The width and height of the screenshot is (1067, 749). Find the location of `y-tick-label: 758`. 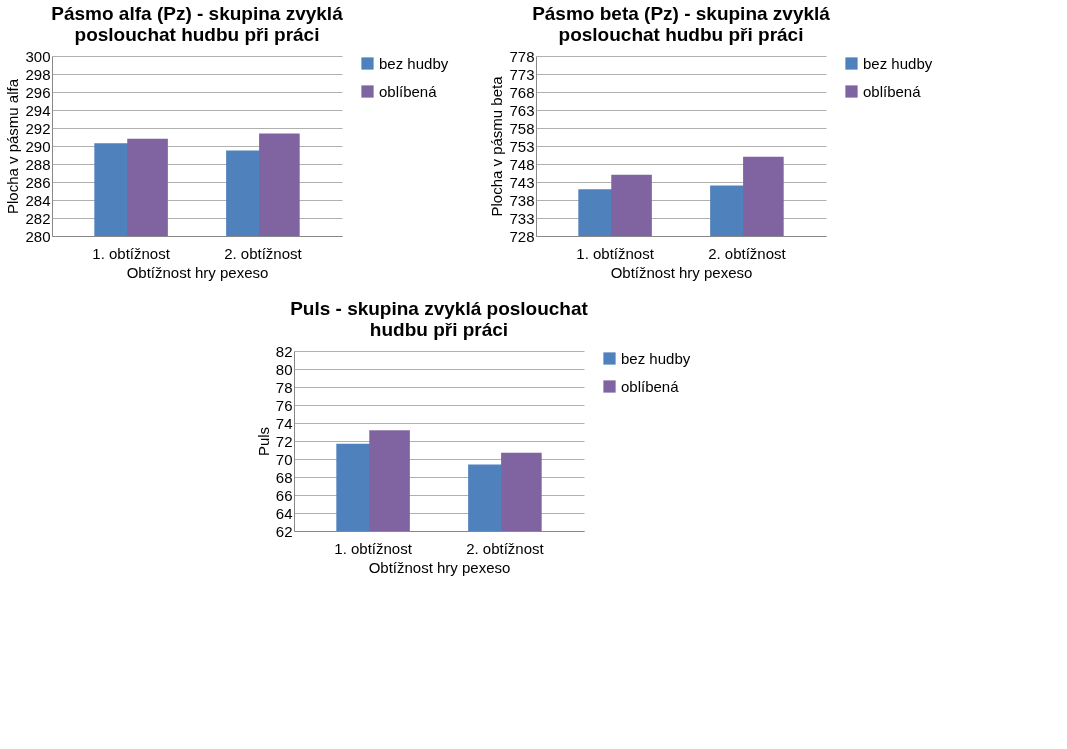

y-tick-label: 758 is located at coordinates (522, 128).